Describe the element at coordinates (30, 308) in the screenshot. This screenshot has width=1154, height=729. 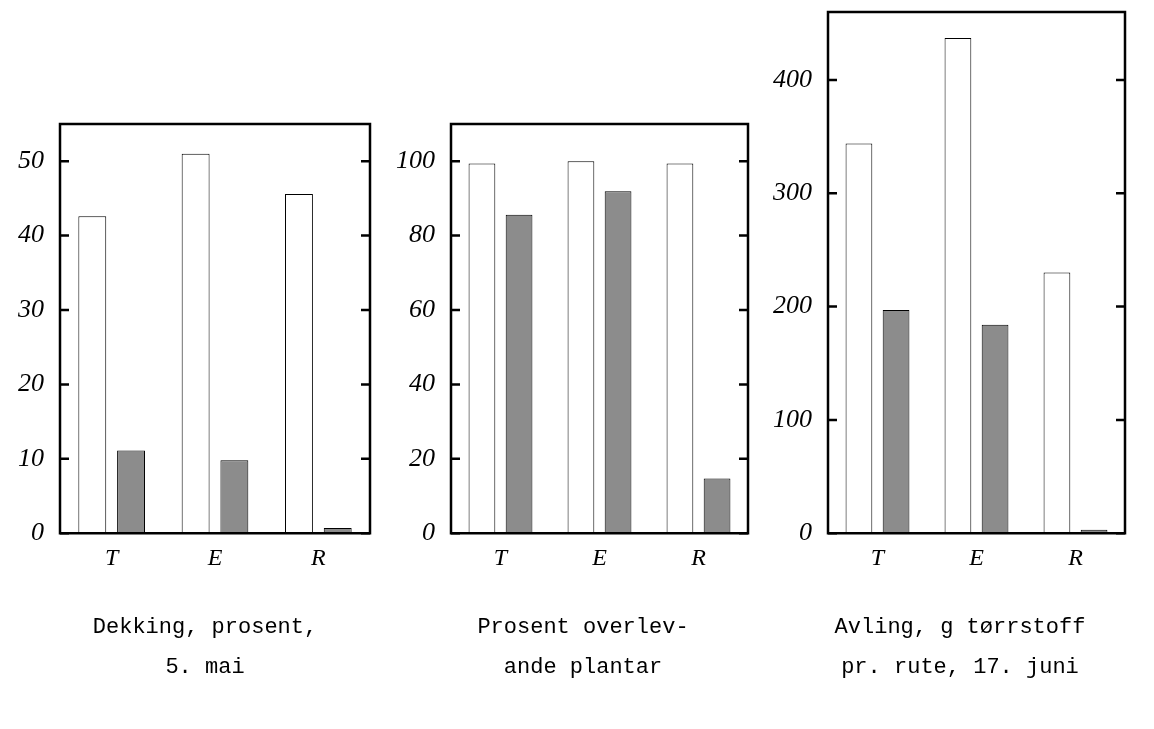
I see `y-tick-label: 30` at that location.